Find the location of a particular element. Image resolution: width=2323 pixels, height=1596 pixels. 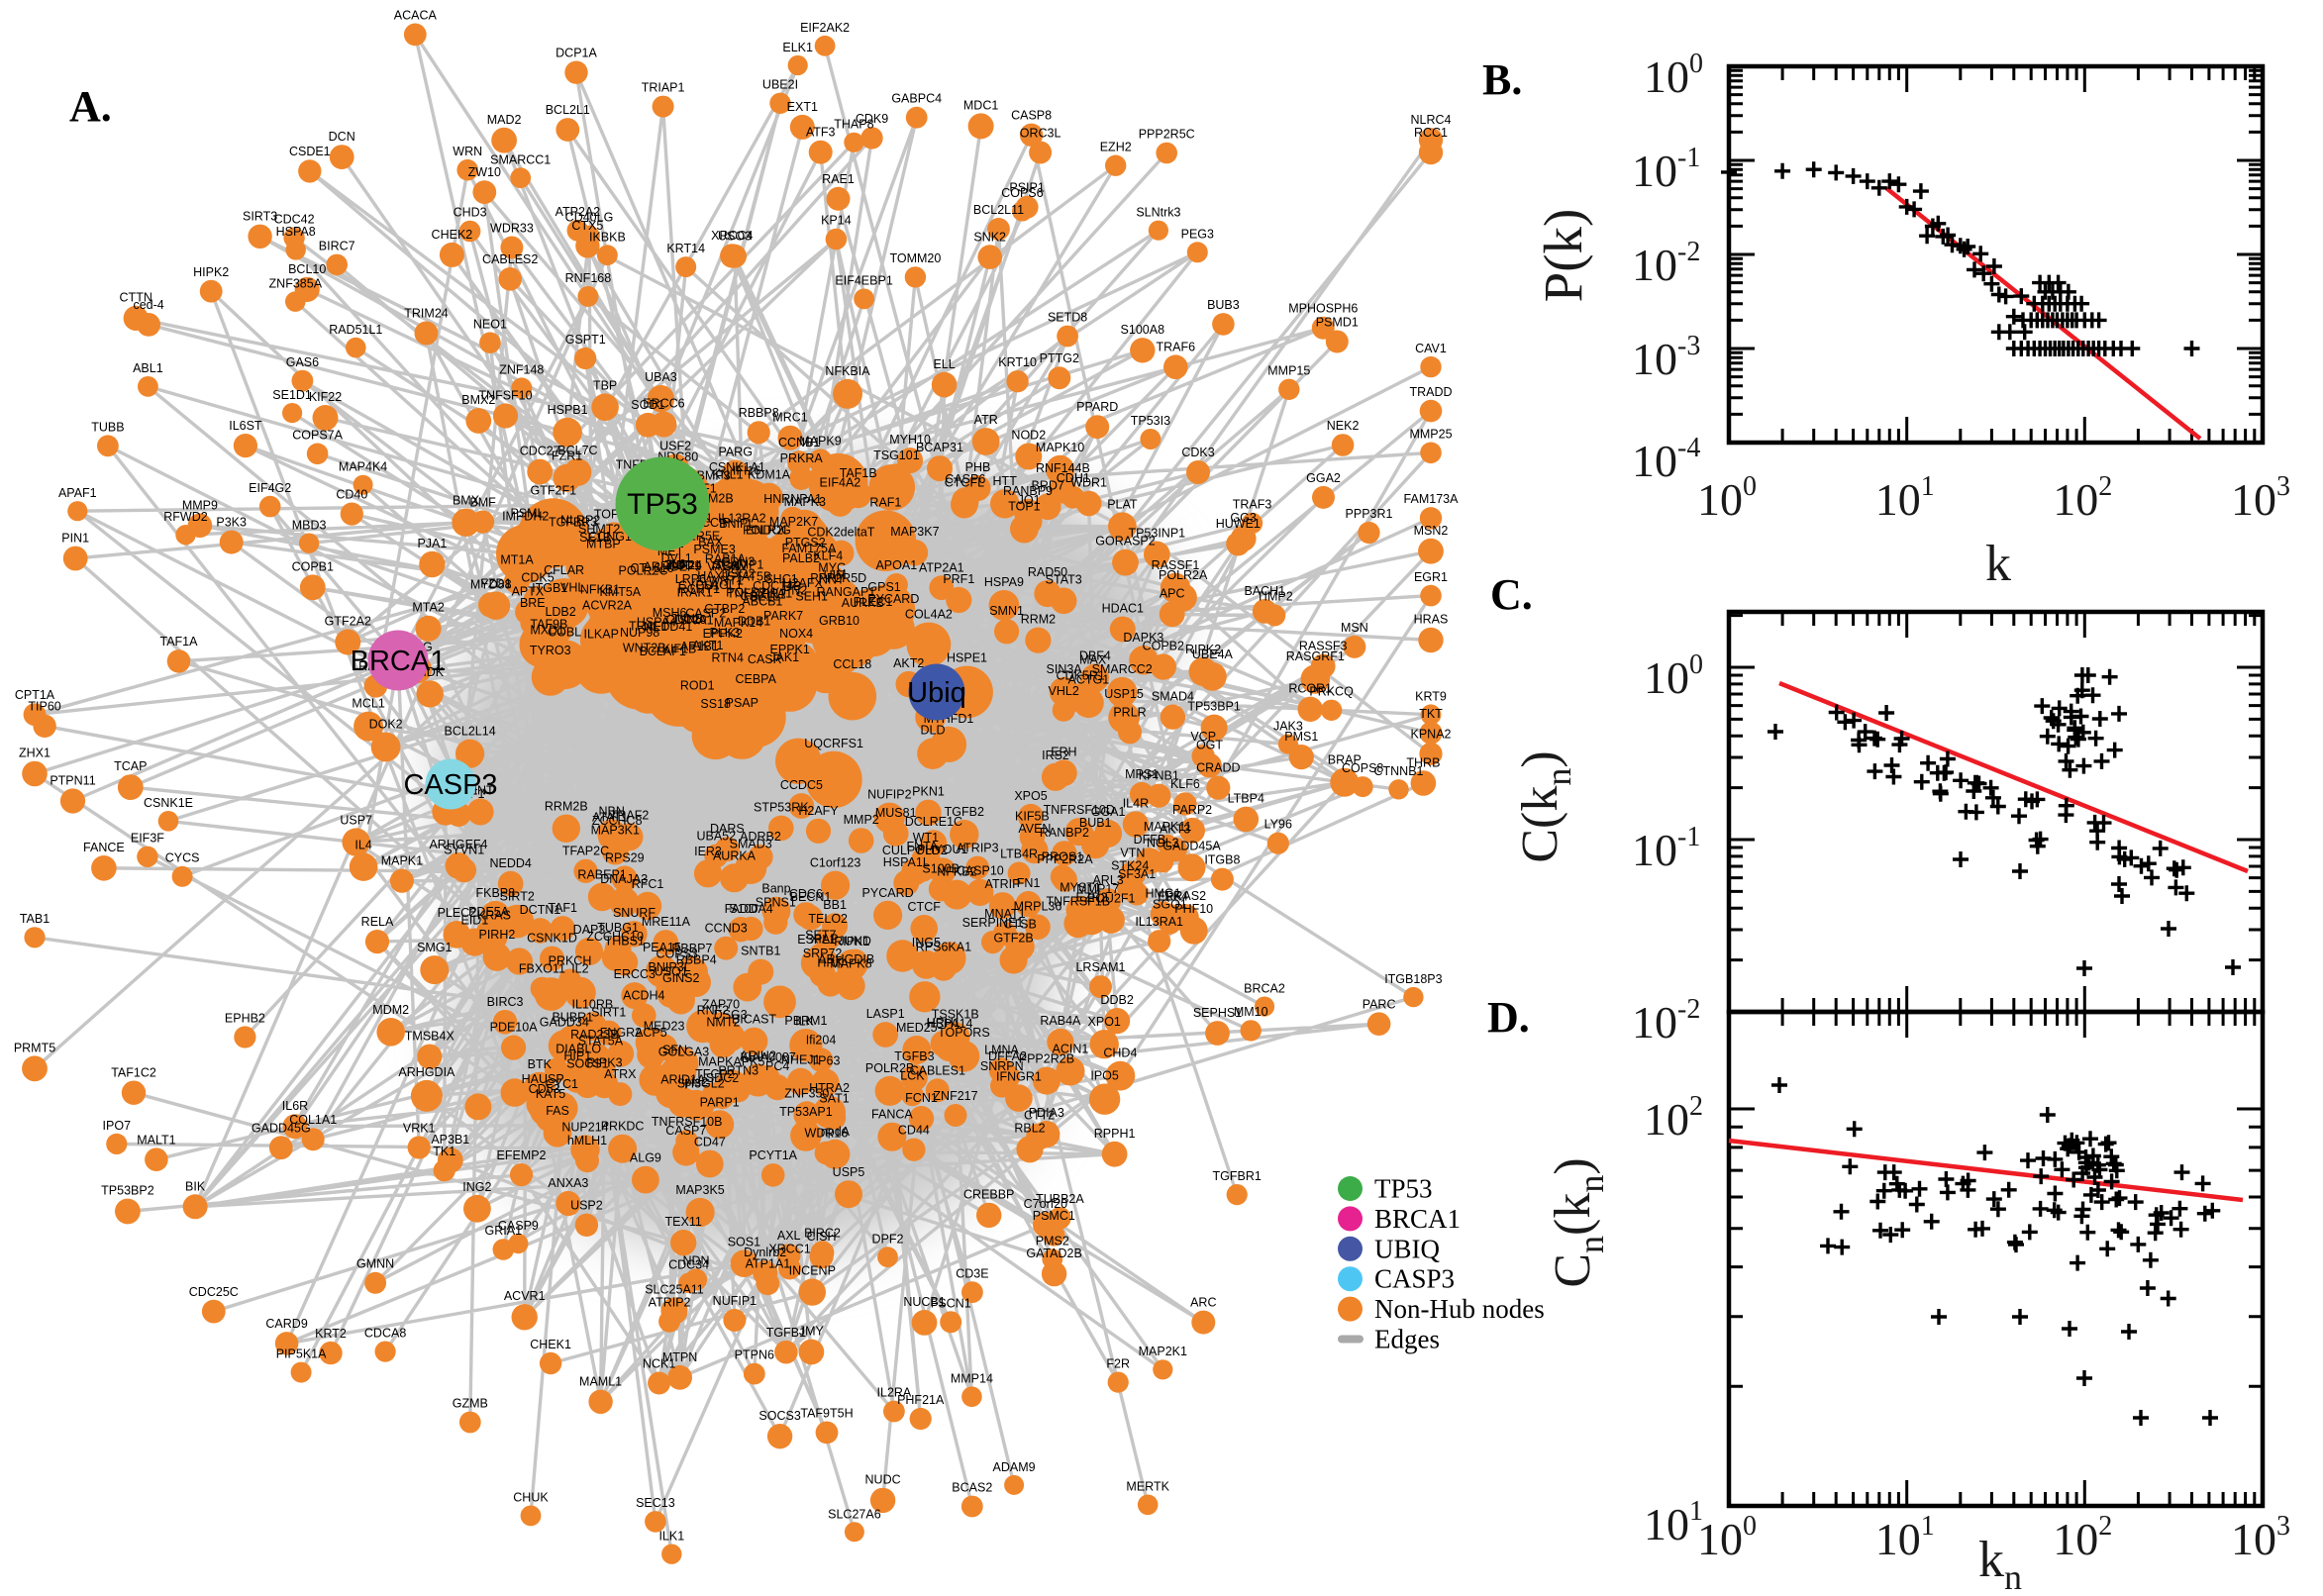

svg-text: GAS6 is located at coordinates (302, 362).